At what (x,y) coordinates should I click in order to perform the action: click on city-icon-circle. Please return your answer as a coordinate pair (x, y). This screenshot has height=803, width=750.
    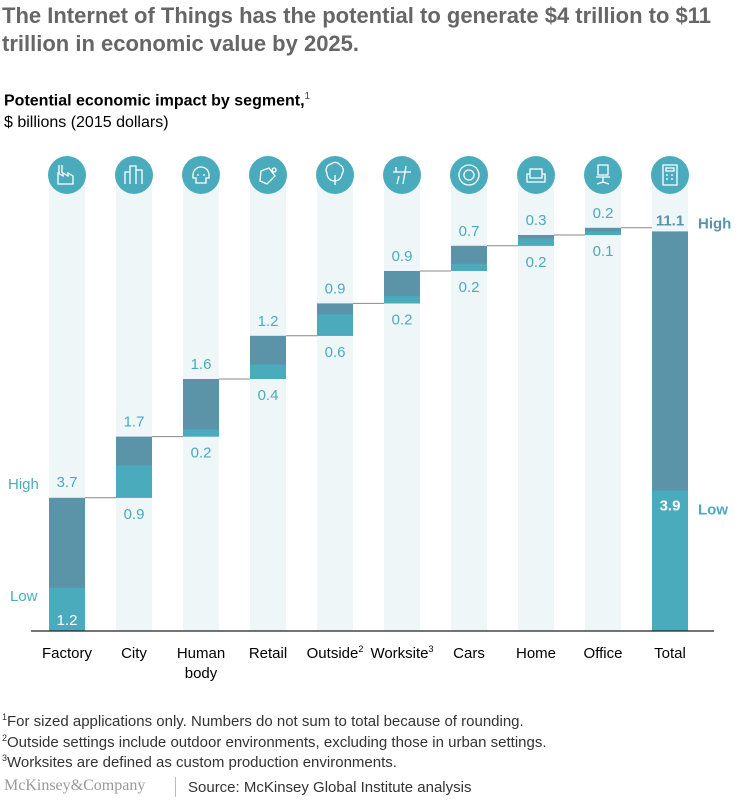
    Looking at the image, I should click on (134, 175).